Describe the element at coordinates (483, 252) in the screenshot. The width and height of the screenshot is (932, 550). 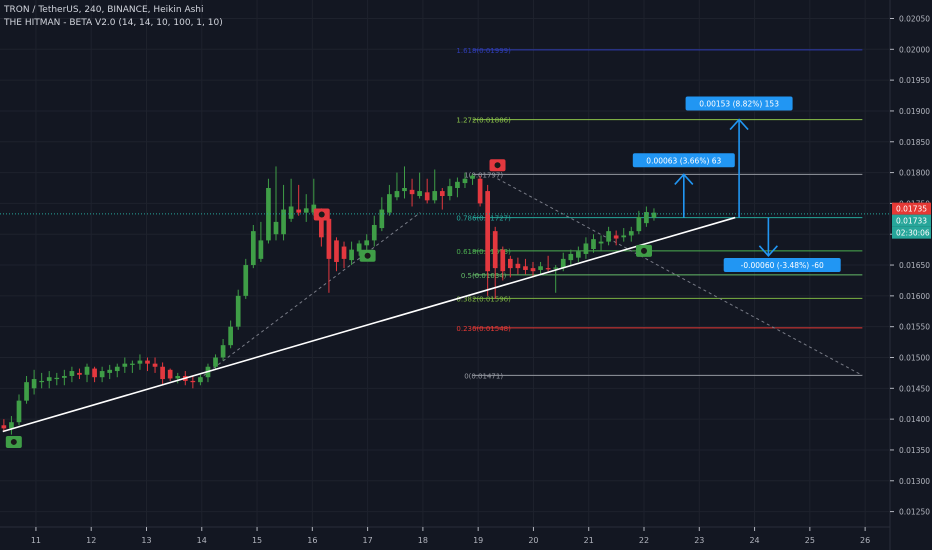
I see `fib-level-label: 0.618(0.01673)` at that location.